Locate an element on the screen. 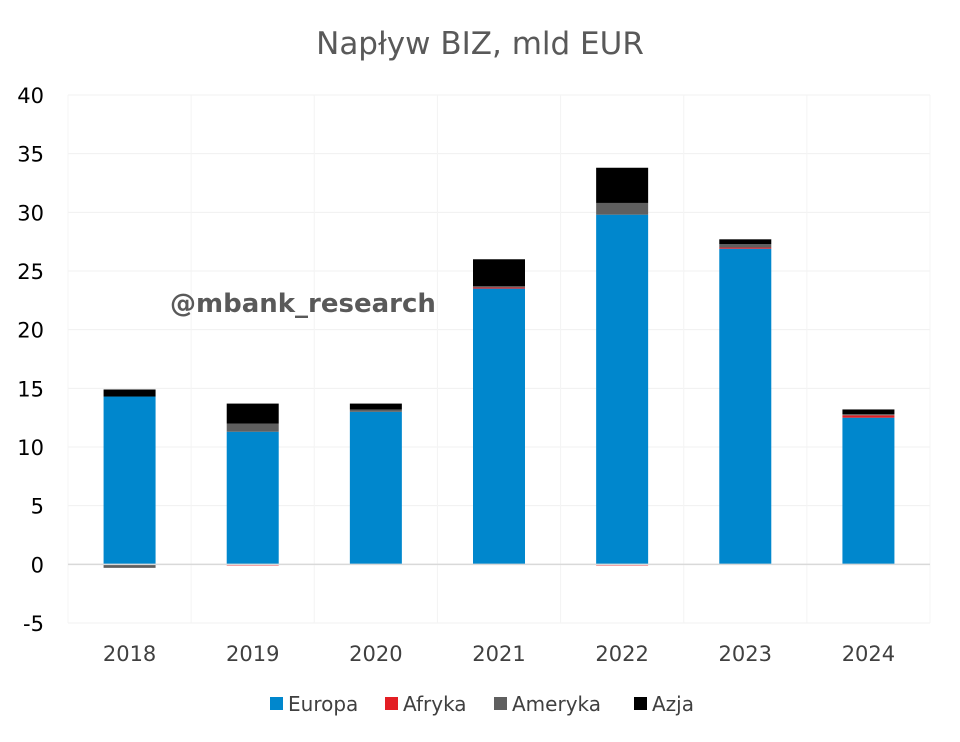 The width and height of the screenshot is (960, 742). y-tick-label: 35 is located at coordinates (30, 155).